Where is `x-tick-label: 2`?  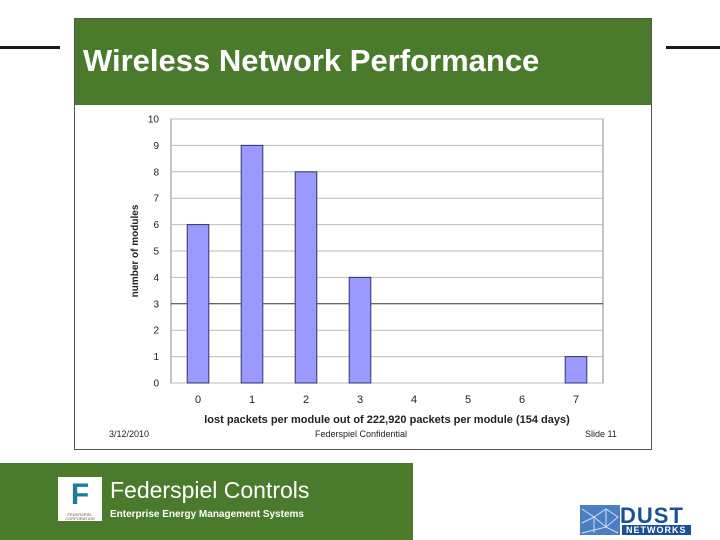
x-tick-label: 2 is located at coordinates (306, 400).